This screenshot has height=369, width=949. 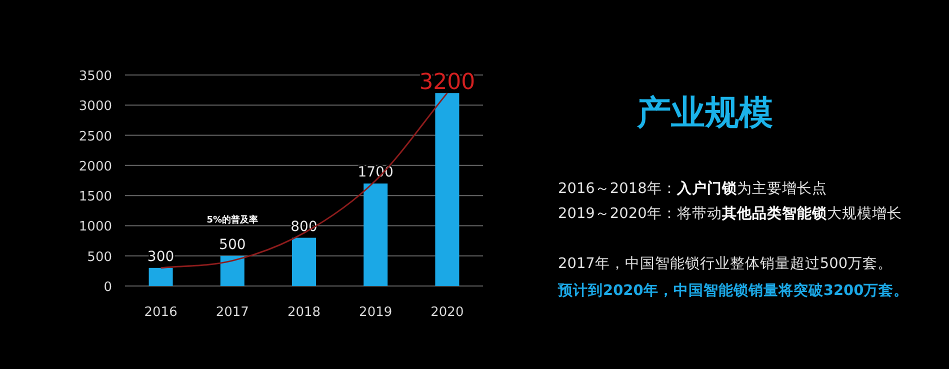 I want to click on x-tick-label: 2017, so click(x=232, y=312).